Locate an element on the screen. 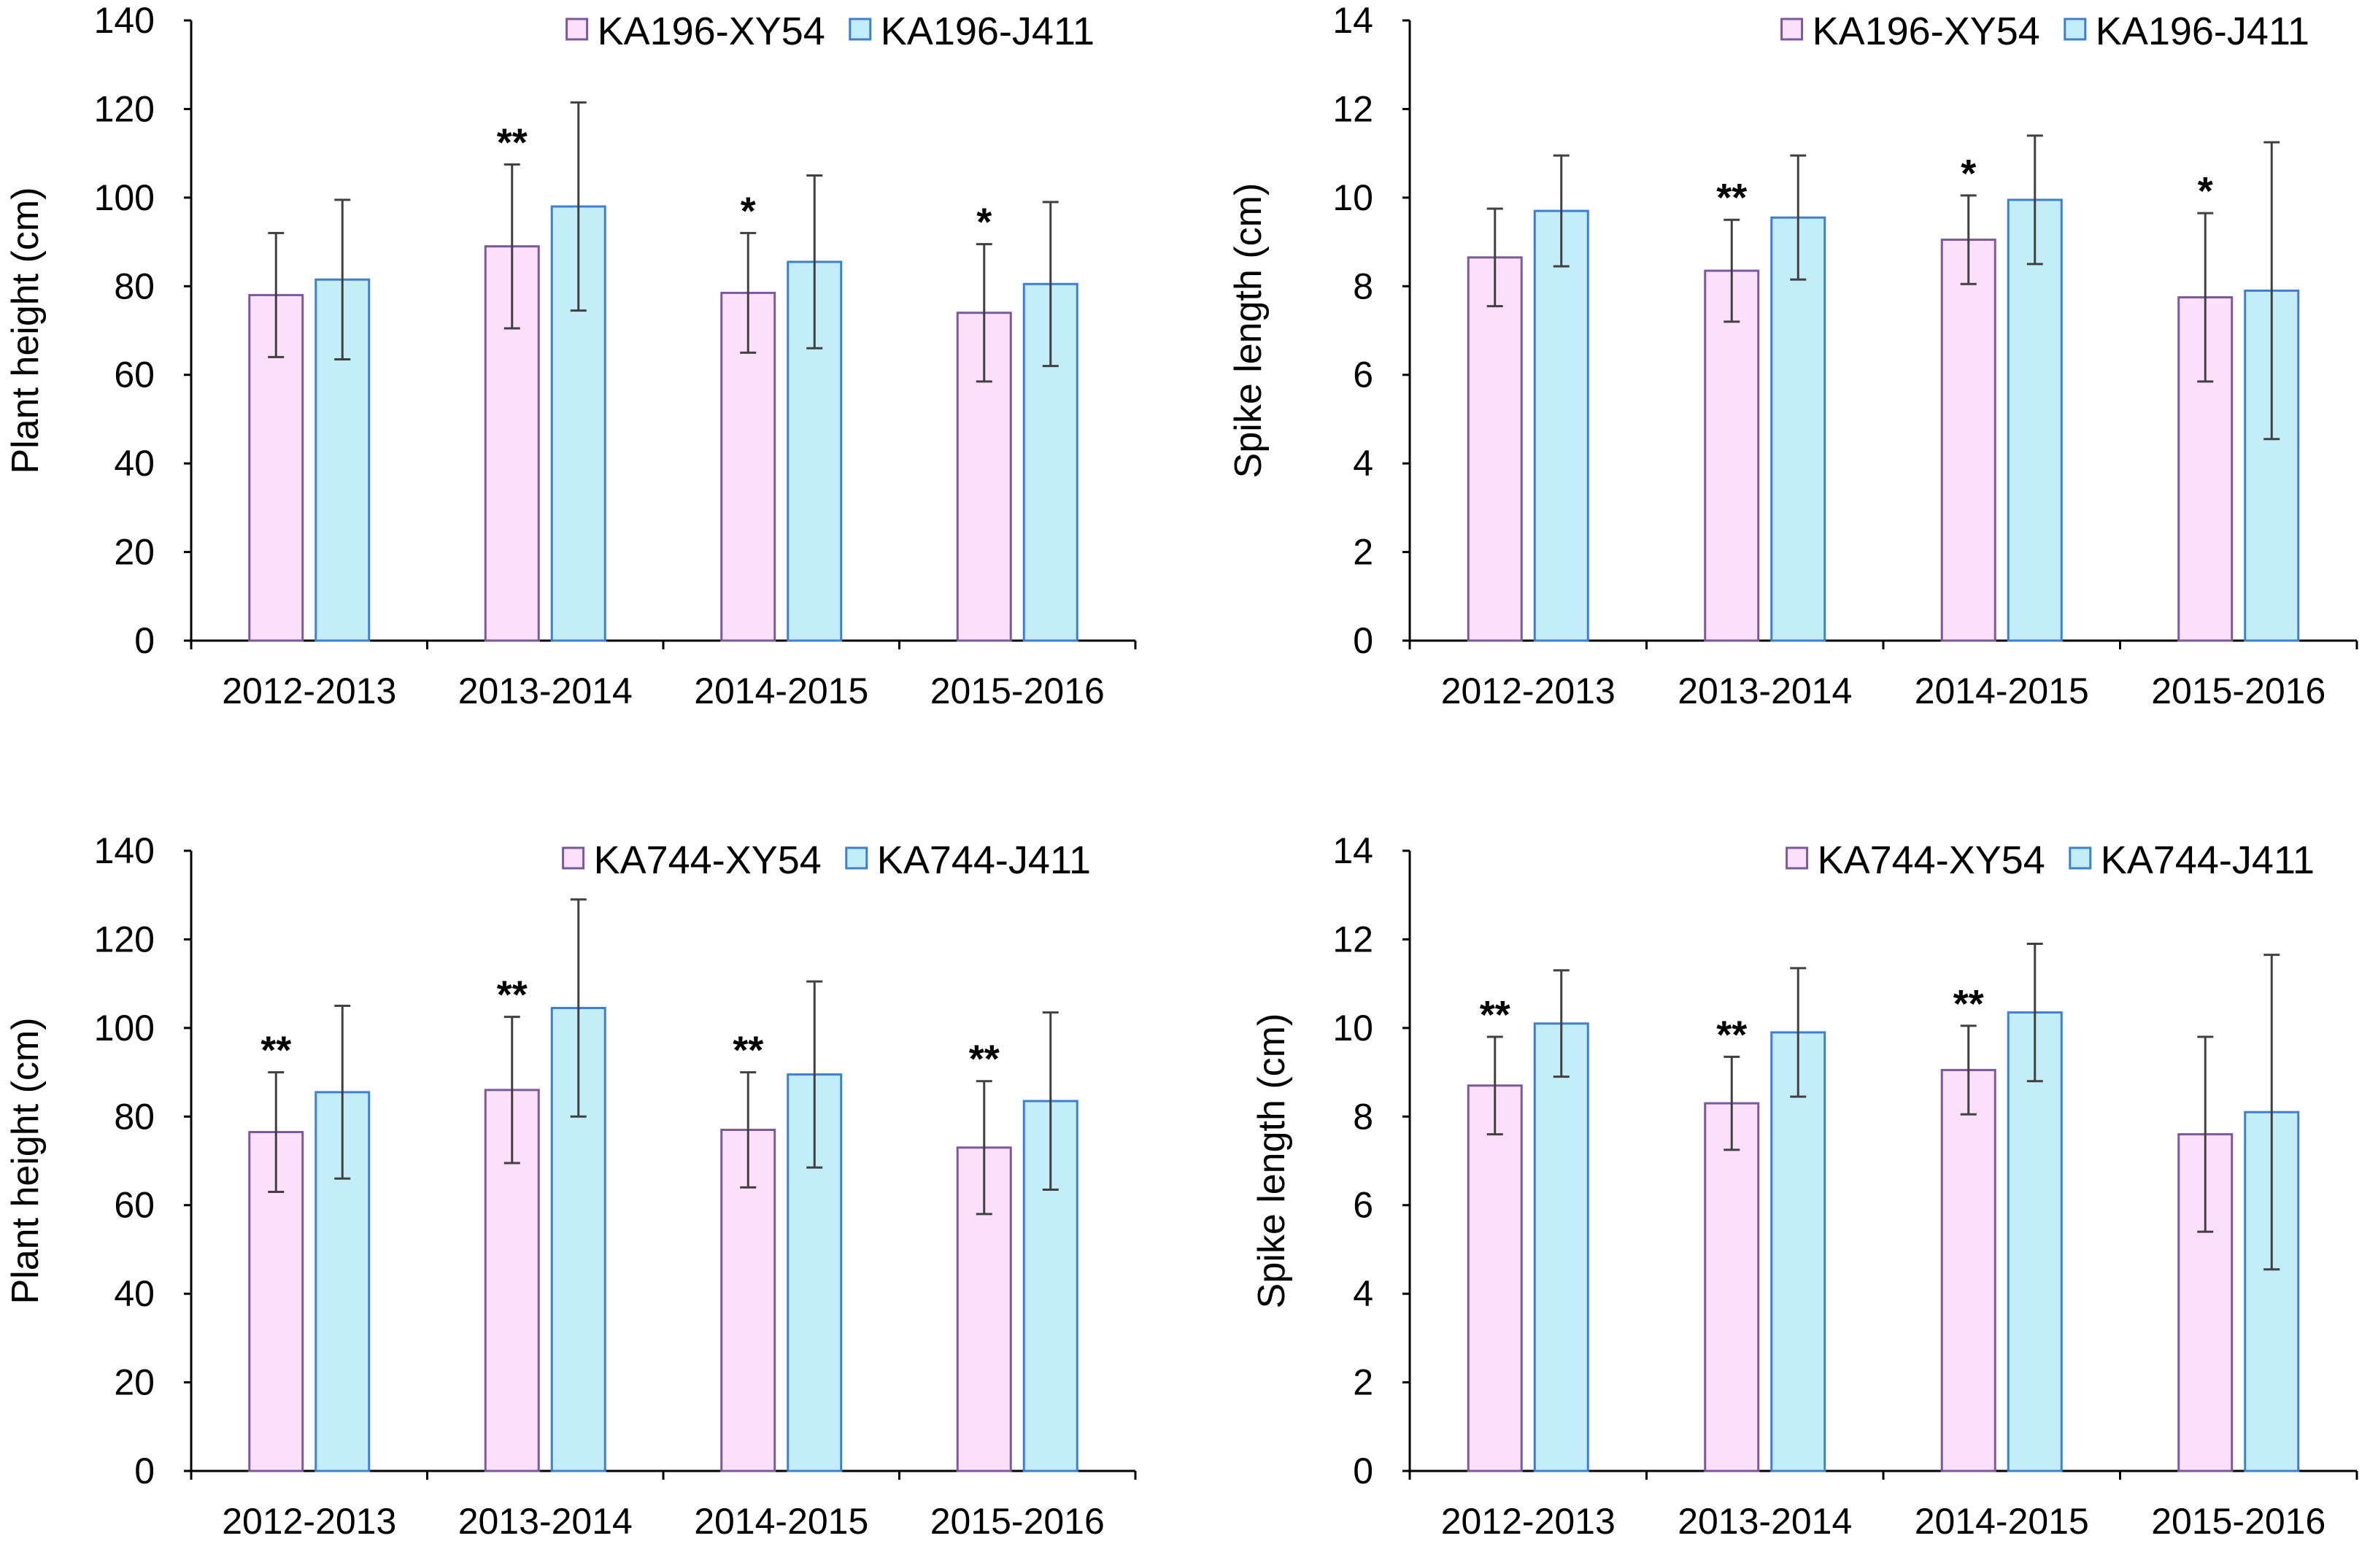  legend: KA744-XY54 KA744-J411 is located at coordinates (826, 860).